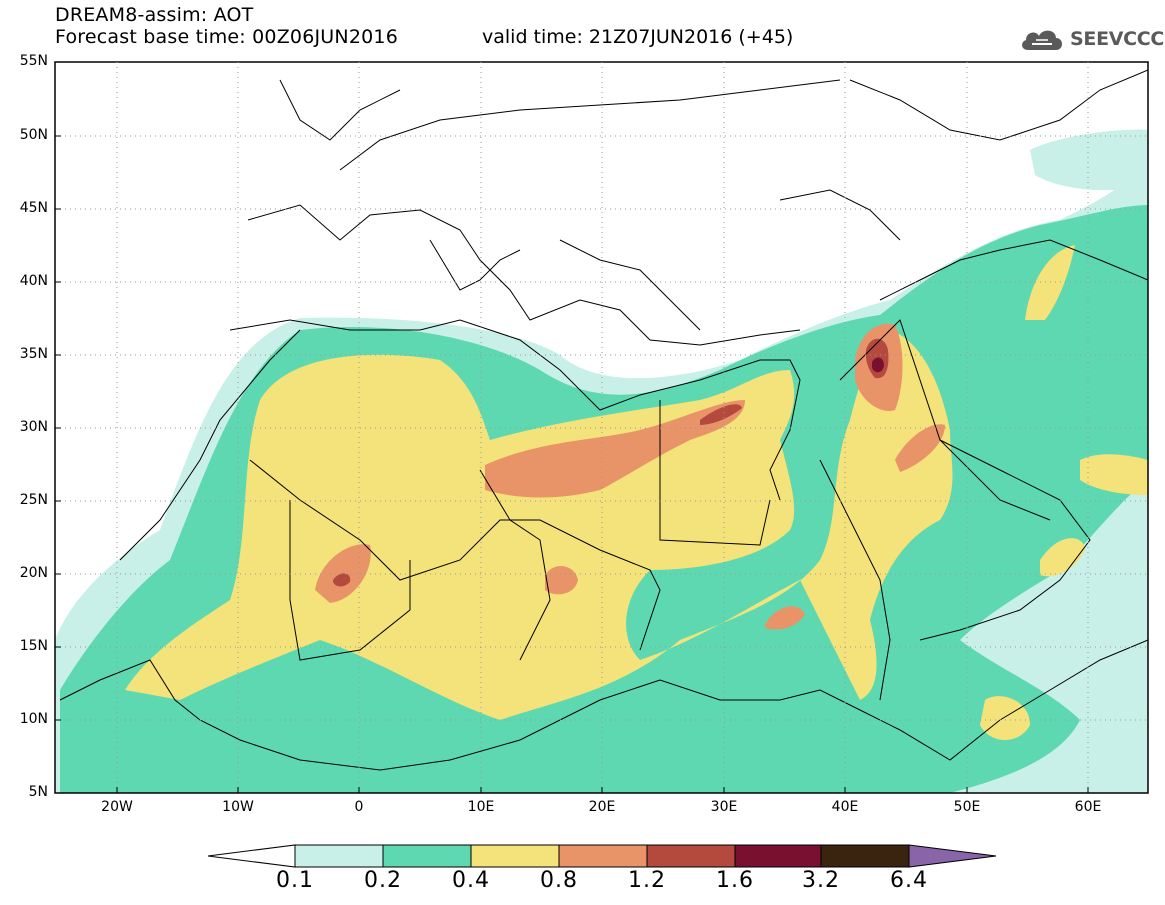 The height and width of the screenshot is (905, 1165). Describe the element at coordinates (226, 37) in the screenshot. I see `forecast-base-time: Forecast base time: 00Z06JUN2016` at that location.